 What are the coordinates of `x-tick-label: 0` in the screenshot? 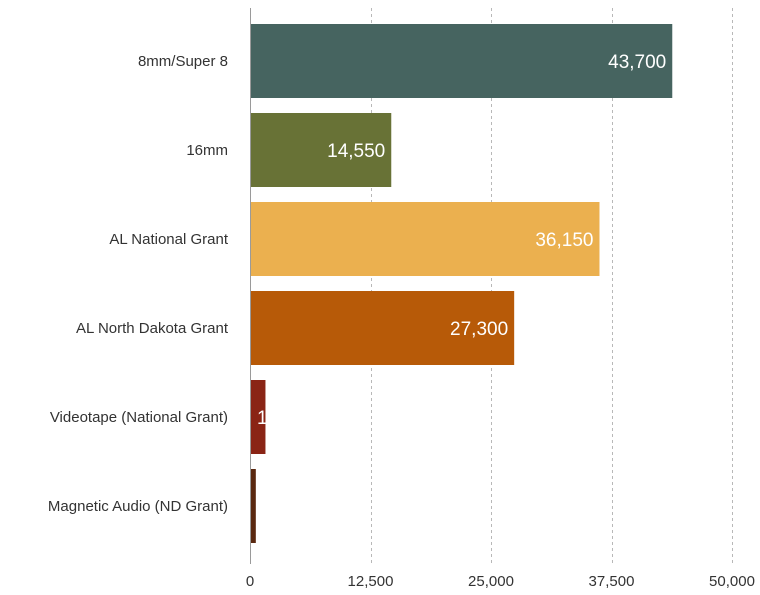 It's located at (250, 581).